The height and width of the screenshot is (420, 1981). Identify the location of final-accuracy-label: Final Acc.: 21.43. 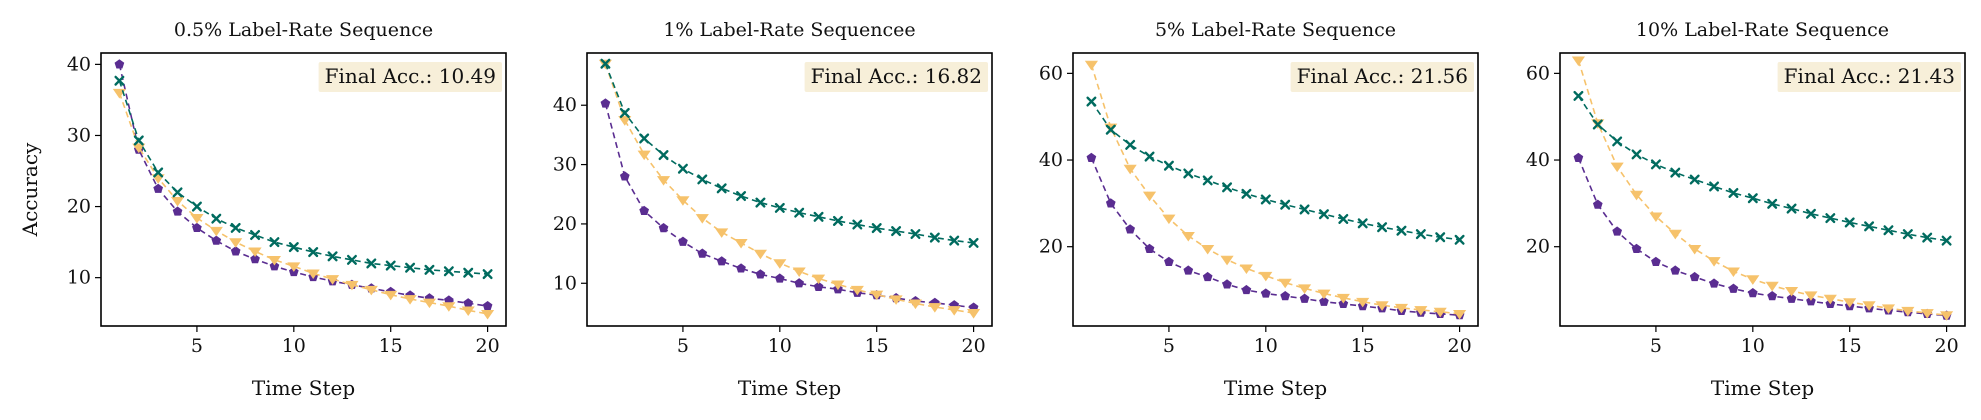
(1869, 76).